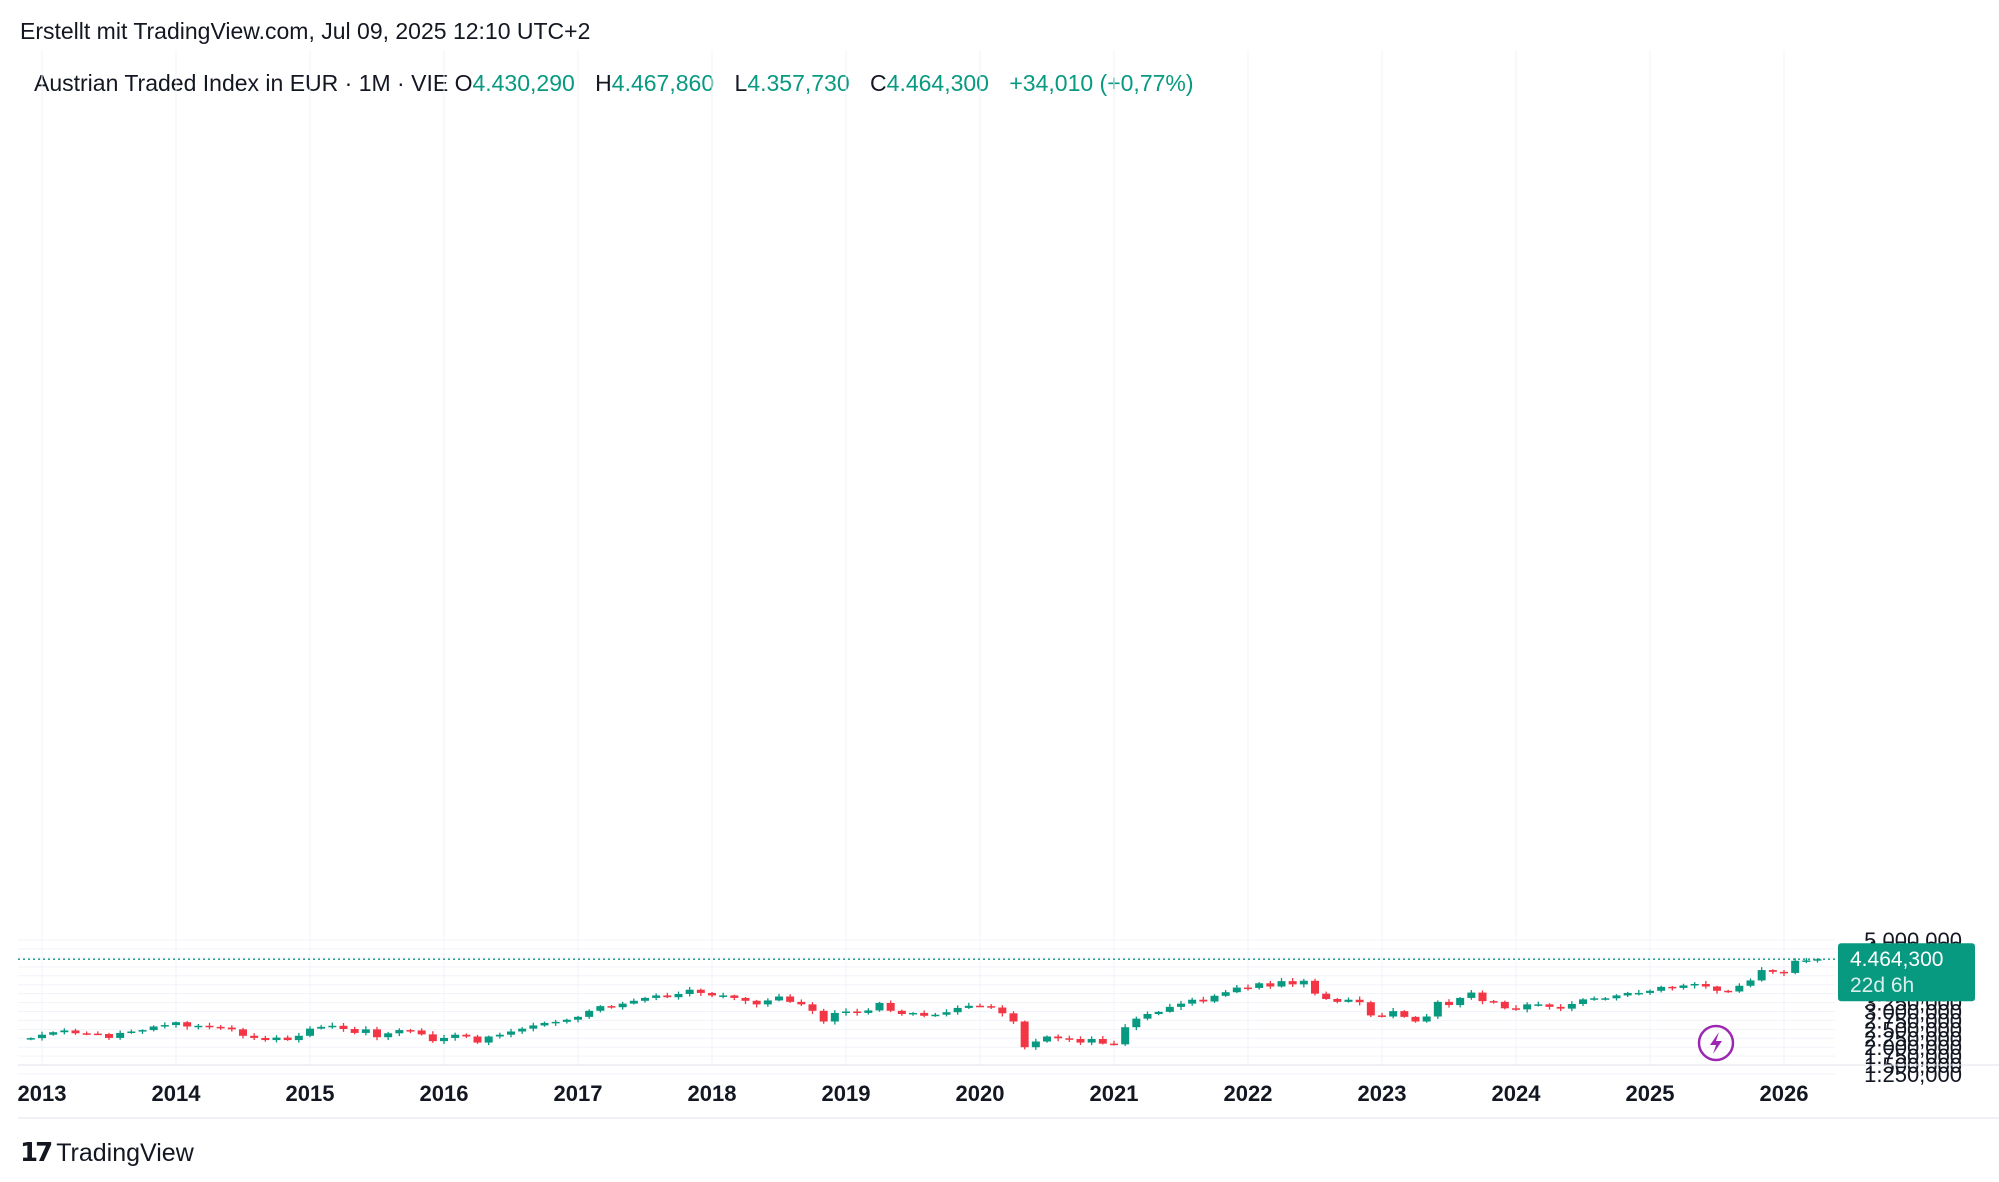  Describe the element at coordinates (1913, 1038) in the screenshot. I see `price-tick-label: 2.250,000` at that location.